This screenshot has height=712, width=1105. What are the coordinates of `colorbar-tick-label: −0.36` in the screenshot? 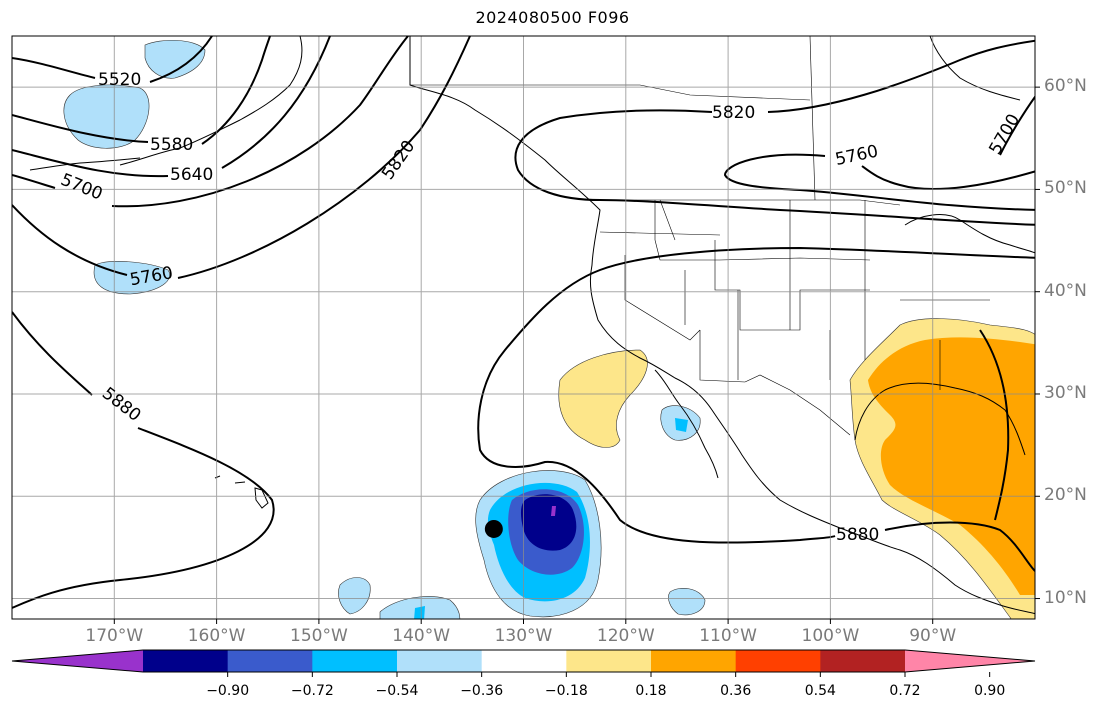 It's located at (482, 691).